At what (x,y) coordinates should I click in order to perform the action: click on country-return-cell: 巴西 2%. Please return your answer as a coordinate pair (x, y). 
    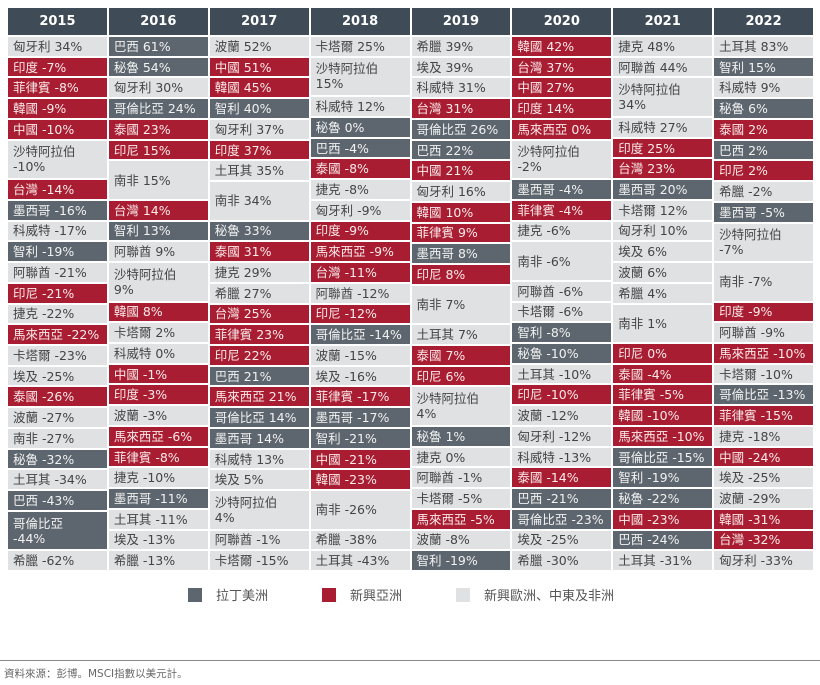
    Looking at the image, I should click on (763, 151).